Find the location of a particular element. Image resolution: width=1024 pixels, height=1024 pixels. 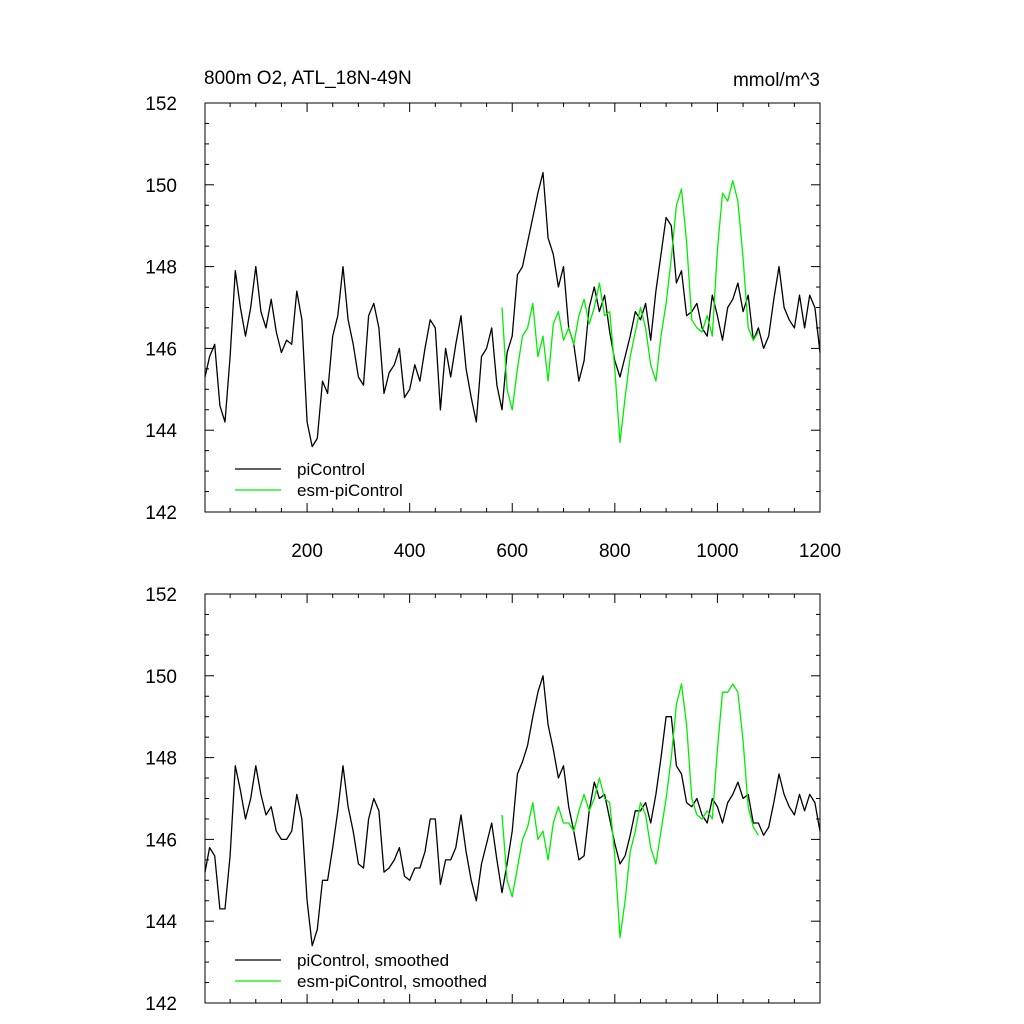

legend-label-esm-picontrol-smoothed: esm-piControl, smoothed is located at coordinates (392, 981).